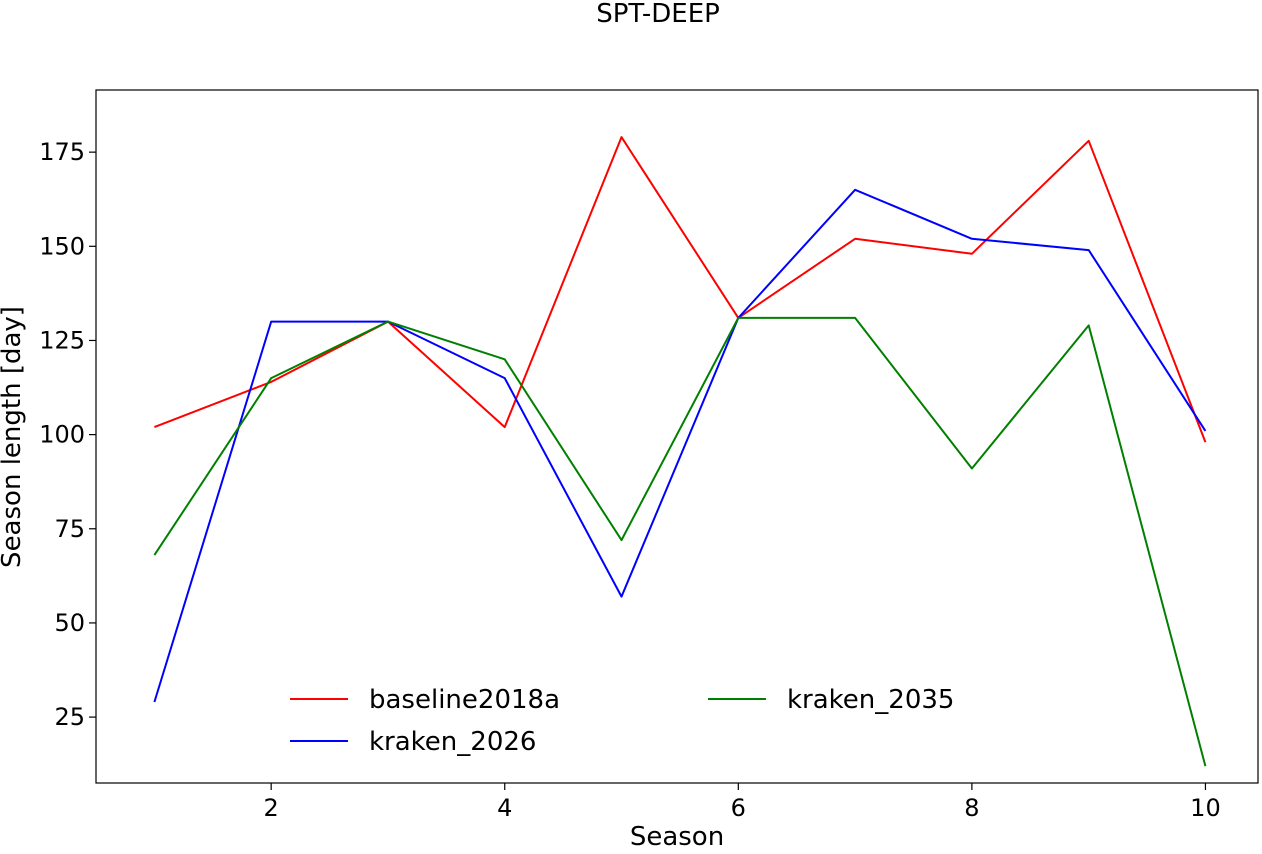 The height and width of the screenshot is (854, 1262). I want to click on x-axis: 2 4 6 8 10, so click(742, 802).